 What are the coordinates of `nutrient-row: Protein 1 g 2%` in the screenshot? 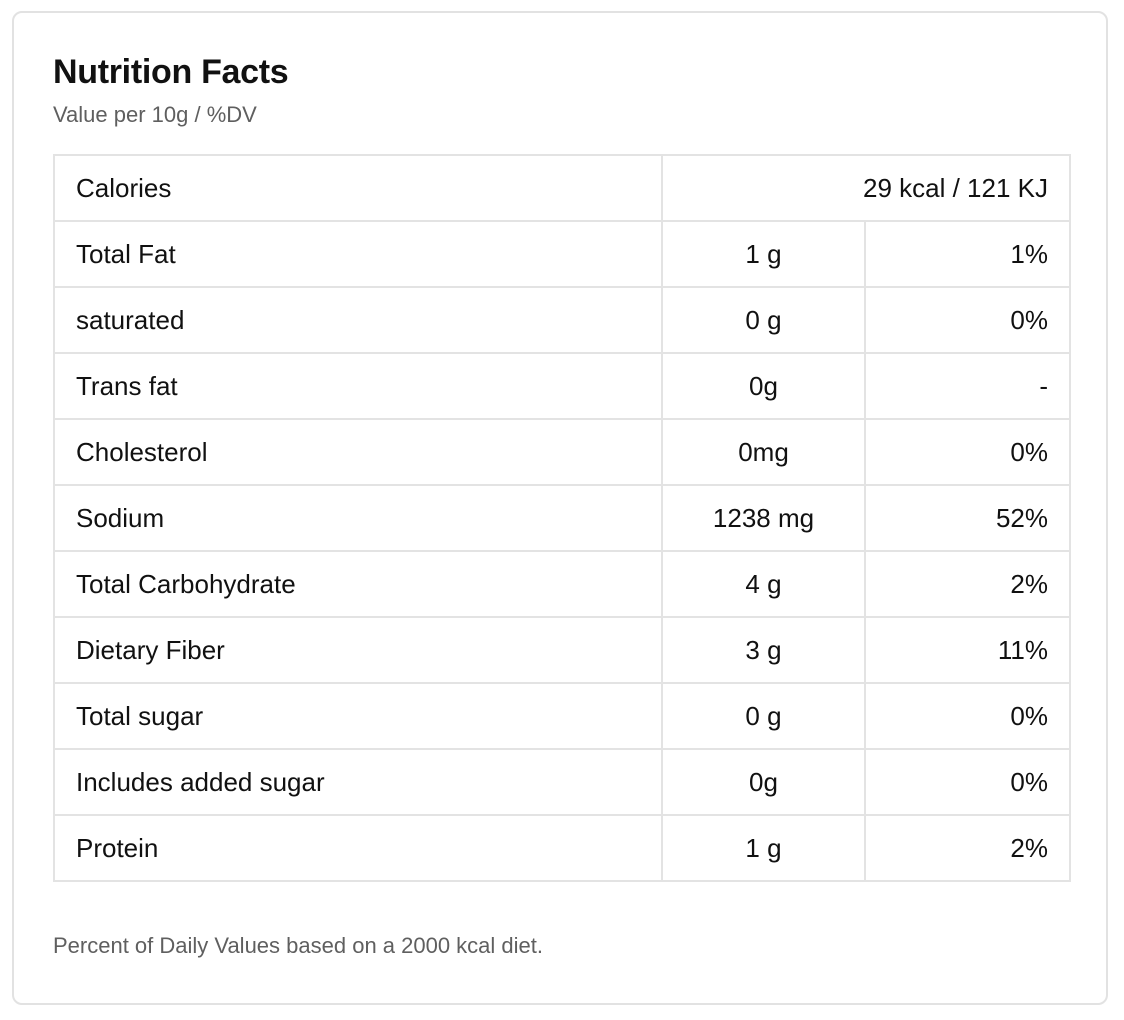 It's located at (562, 848).